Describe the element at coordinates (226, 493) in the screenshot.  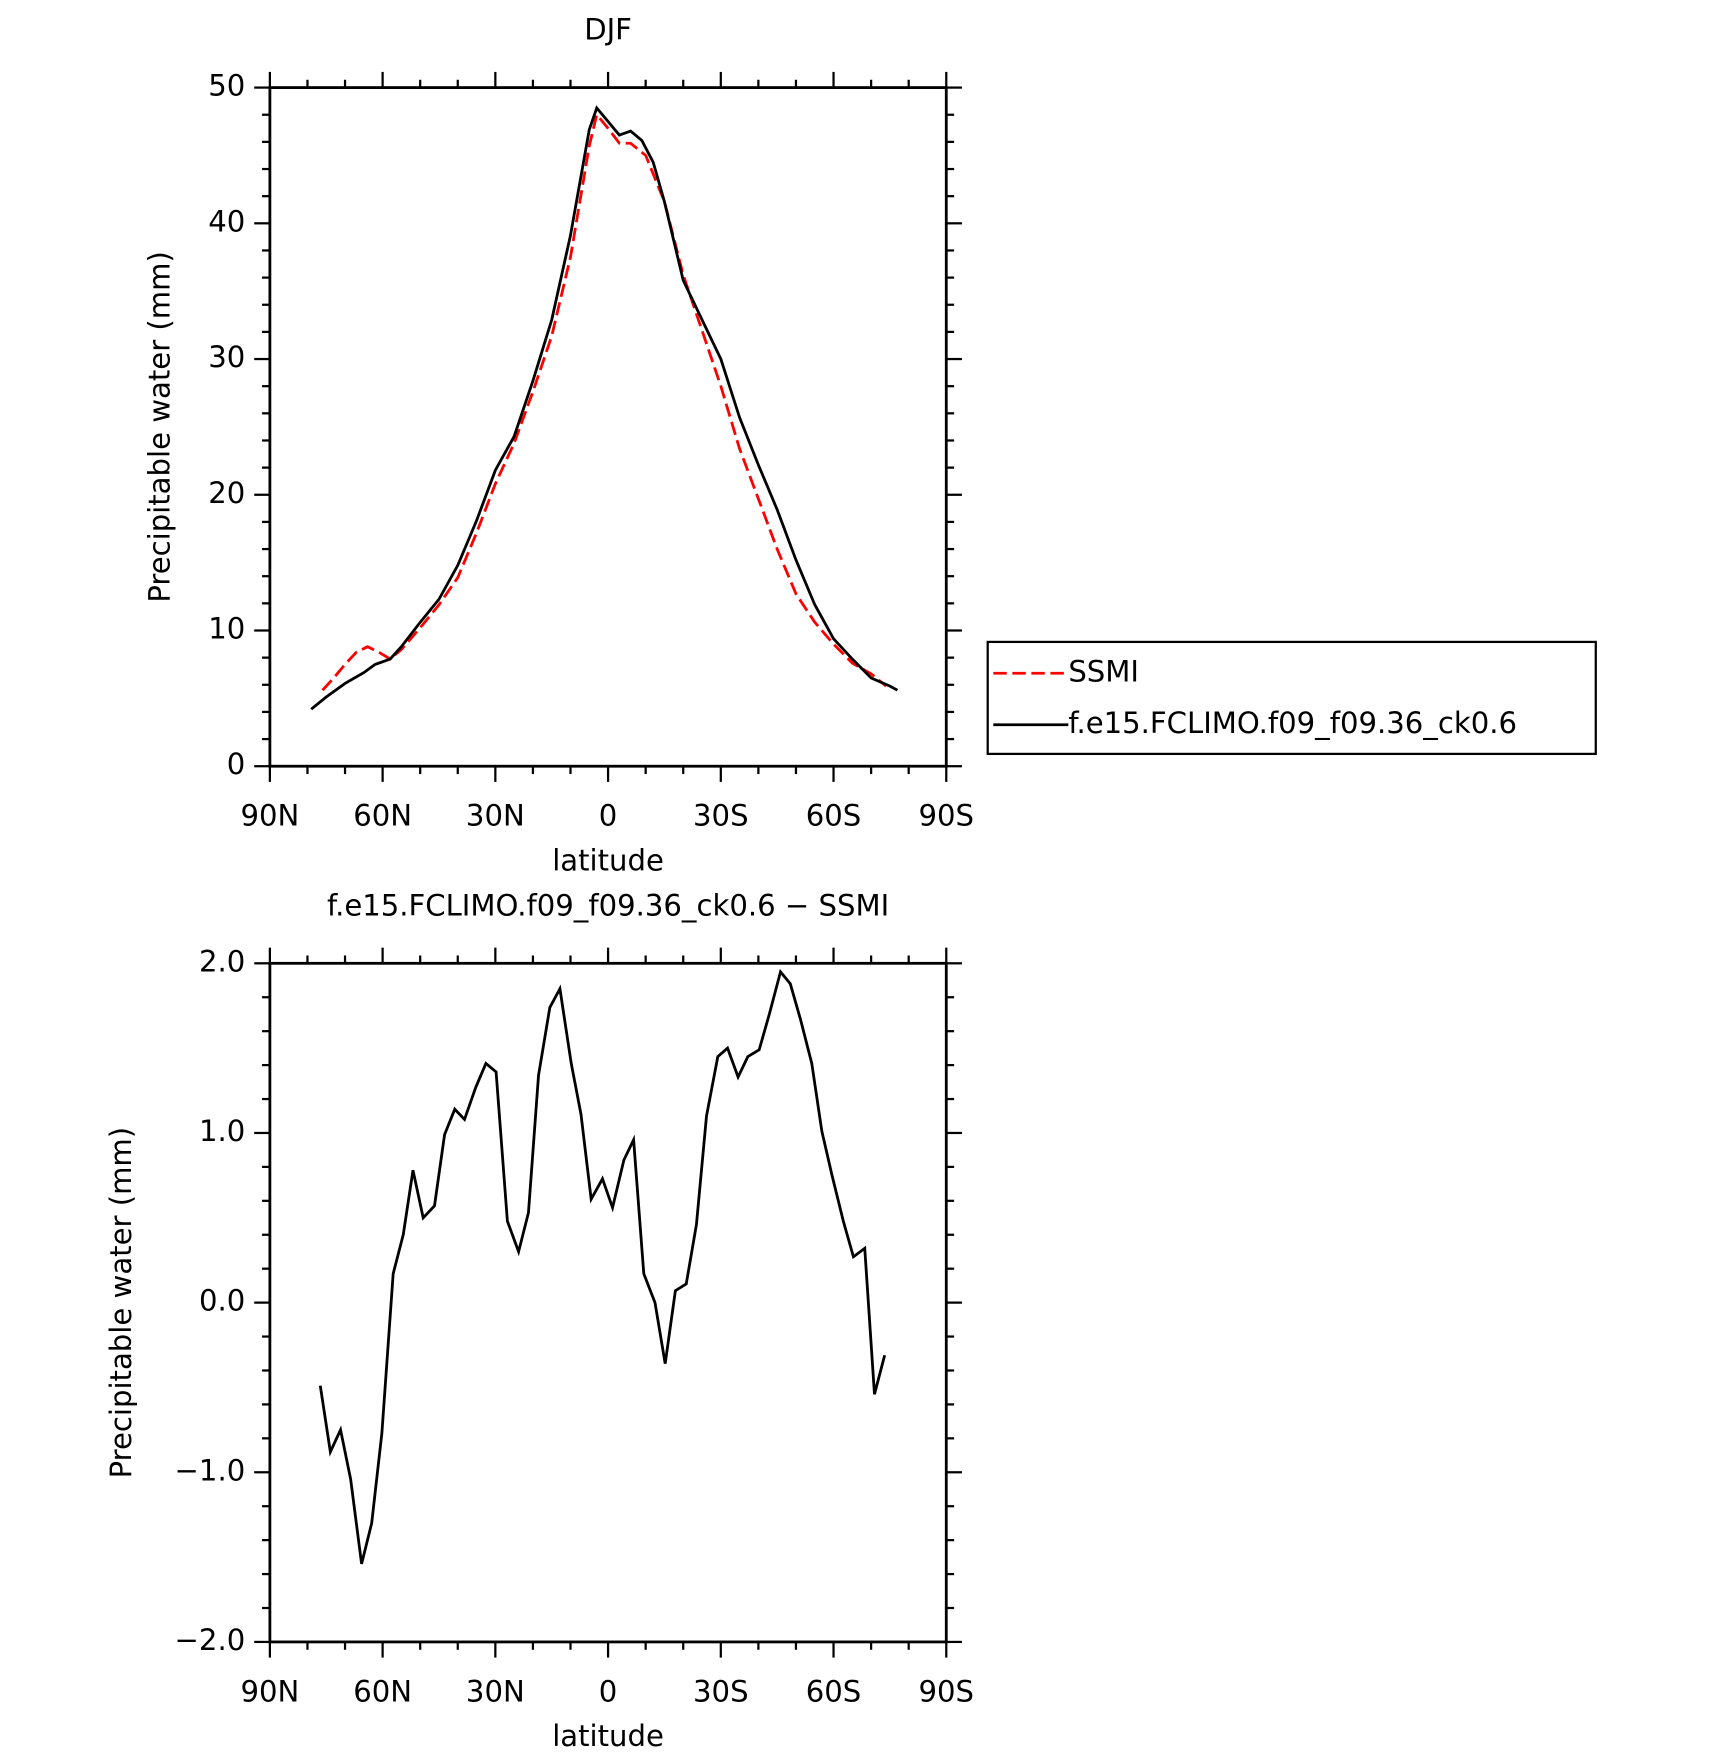
I see `y-tick-label: 20` at that location.